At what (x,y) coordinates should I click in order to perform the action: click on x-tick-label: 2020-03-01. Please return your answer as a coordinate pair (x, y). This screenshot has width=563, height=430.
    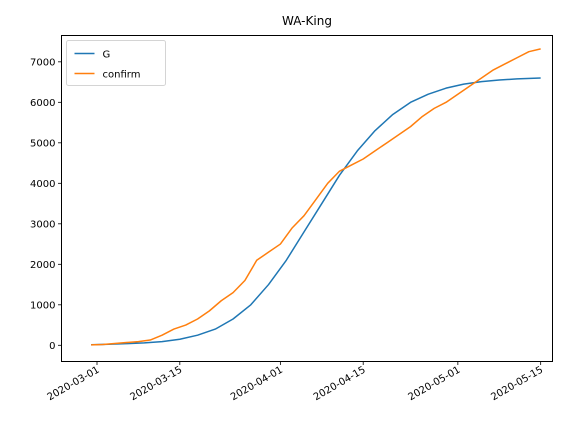
    Looking at the image, I should click on (74, 384).